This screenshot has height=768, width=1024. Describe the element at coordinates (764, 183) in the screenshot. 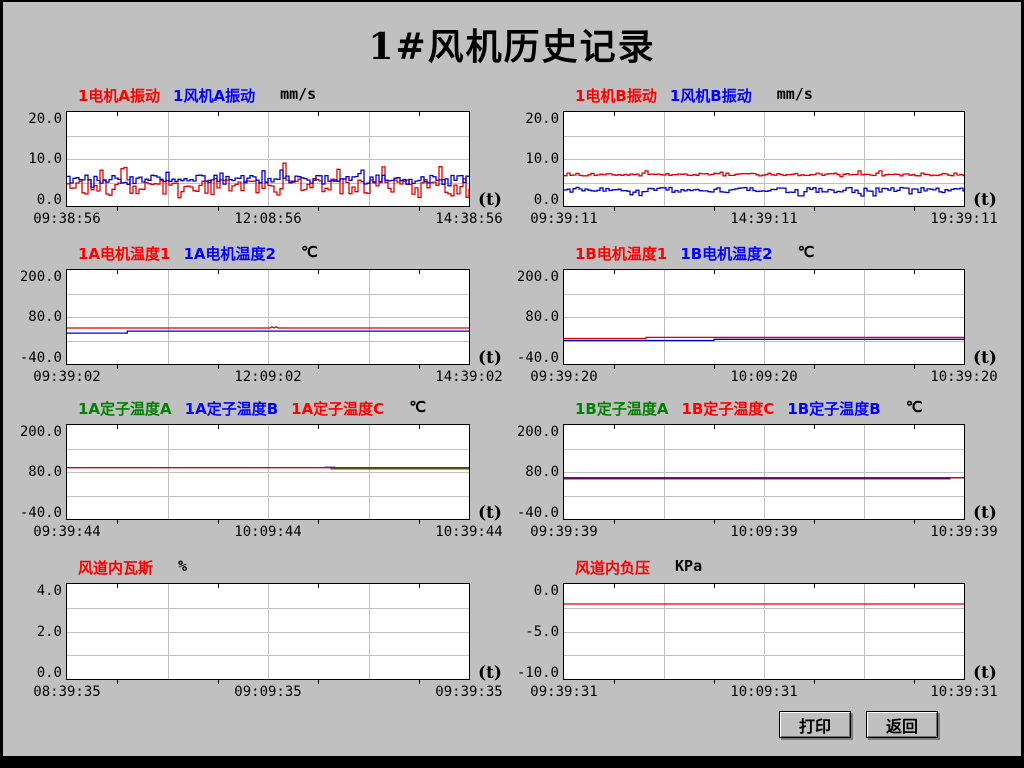

I see `series-plot-motor-b-vibration` at that location.